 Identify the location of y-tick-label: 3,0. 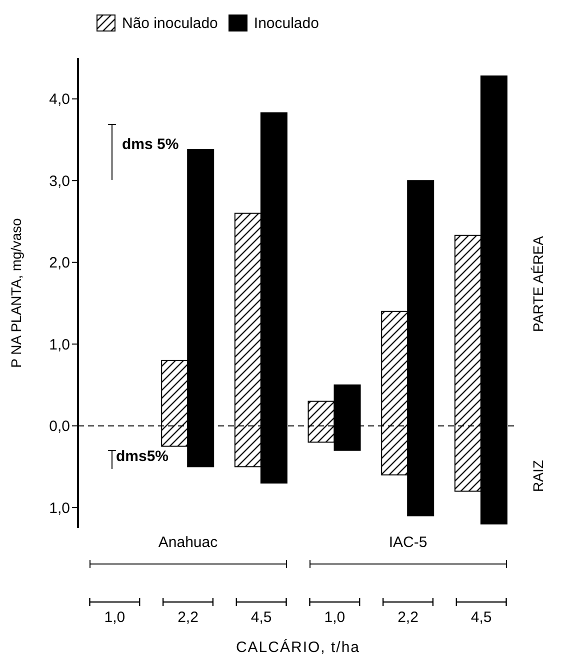
(59, 181).